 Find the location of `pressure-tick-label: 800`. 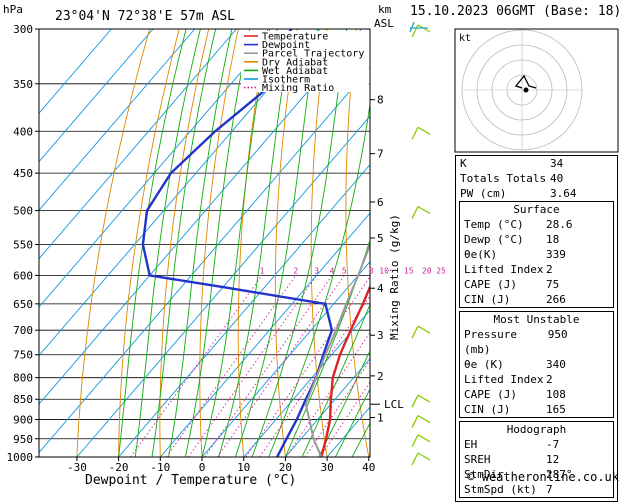

pressure-tick-label: 800 is located at coordinates (23, 378).